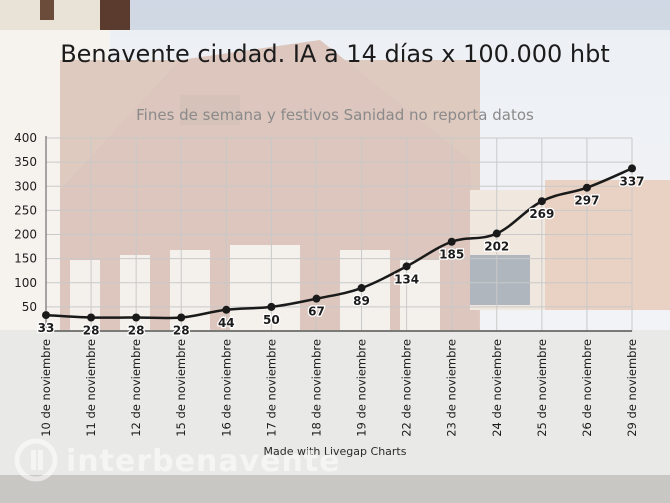  I want to click on site-watermark: interbenavente, so click(177, 460).